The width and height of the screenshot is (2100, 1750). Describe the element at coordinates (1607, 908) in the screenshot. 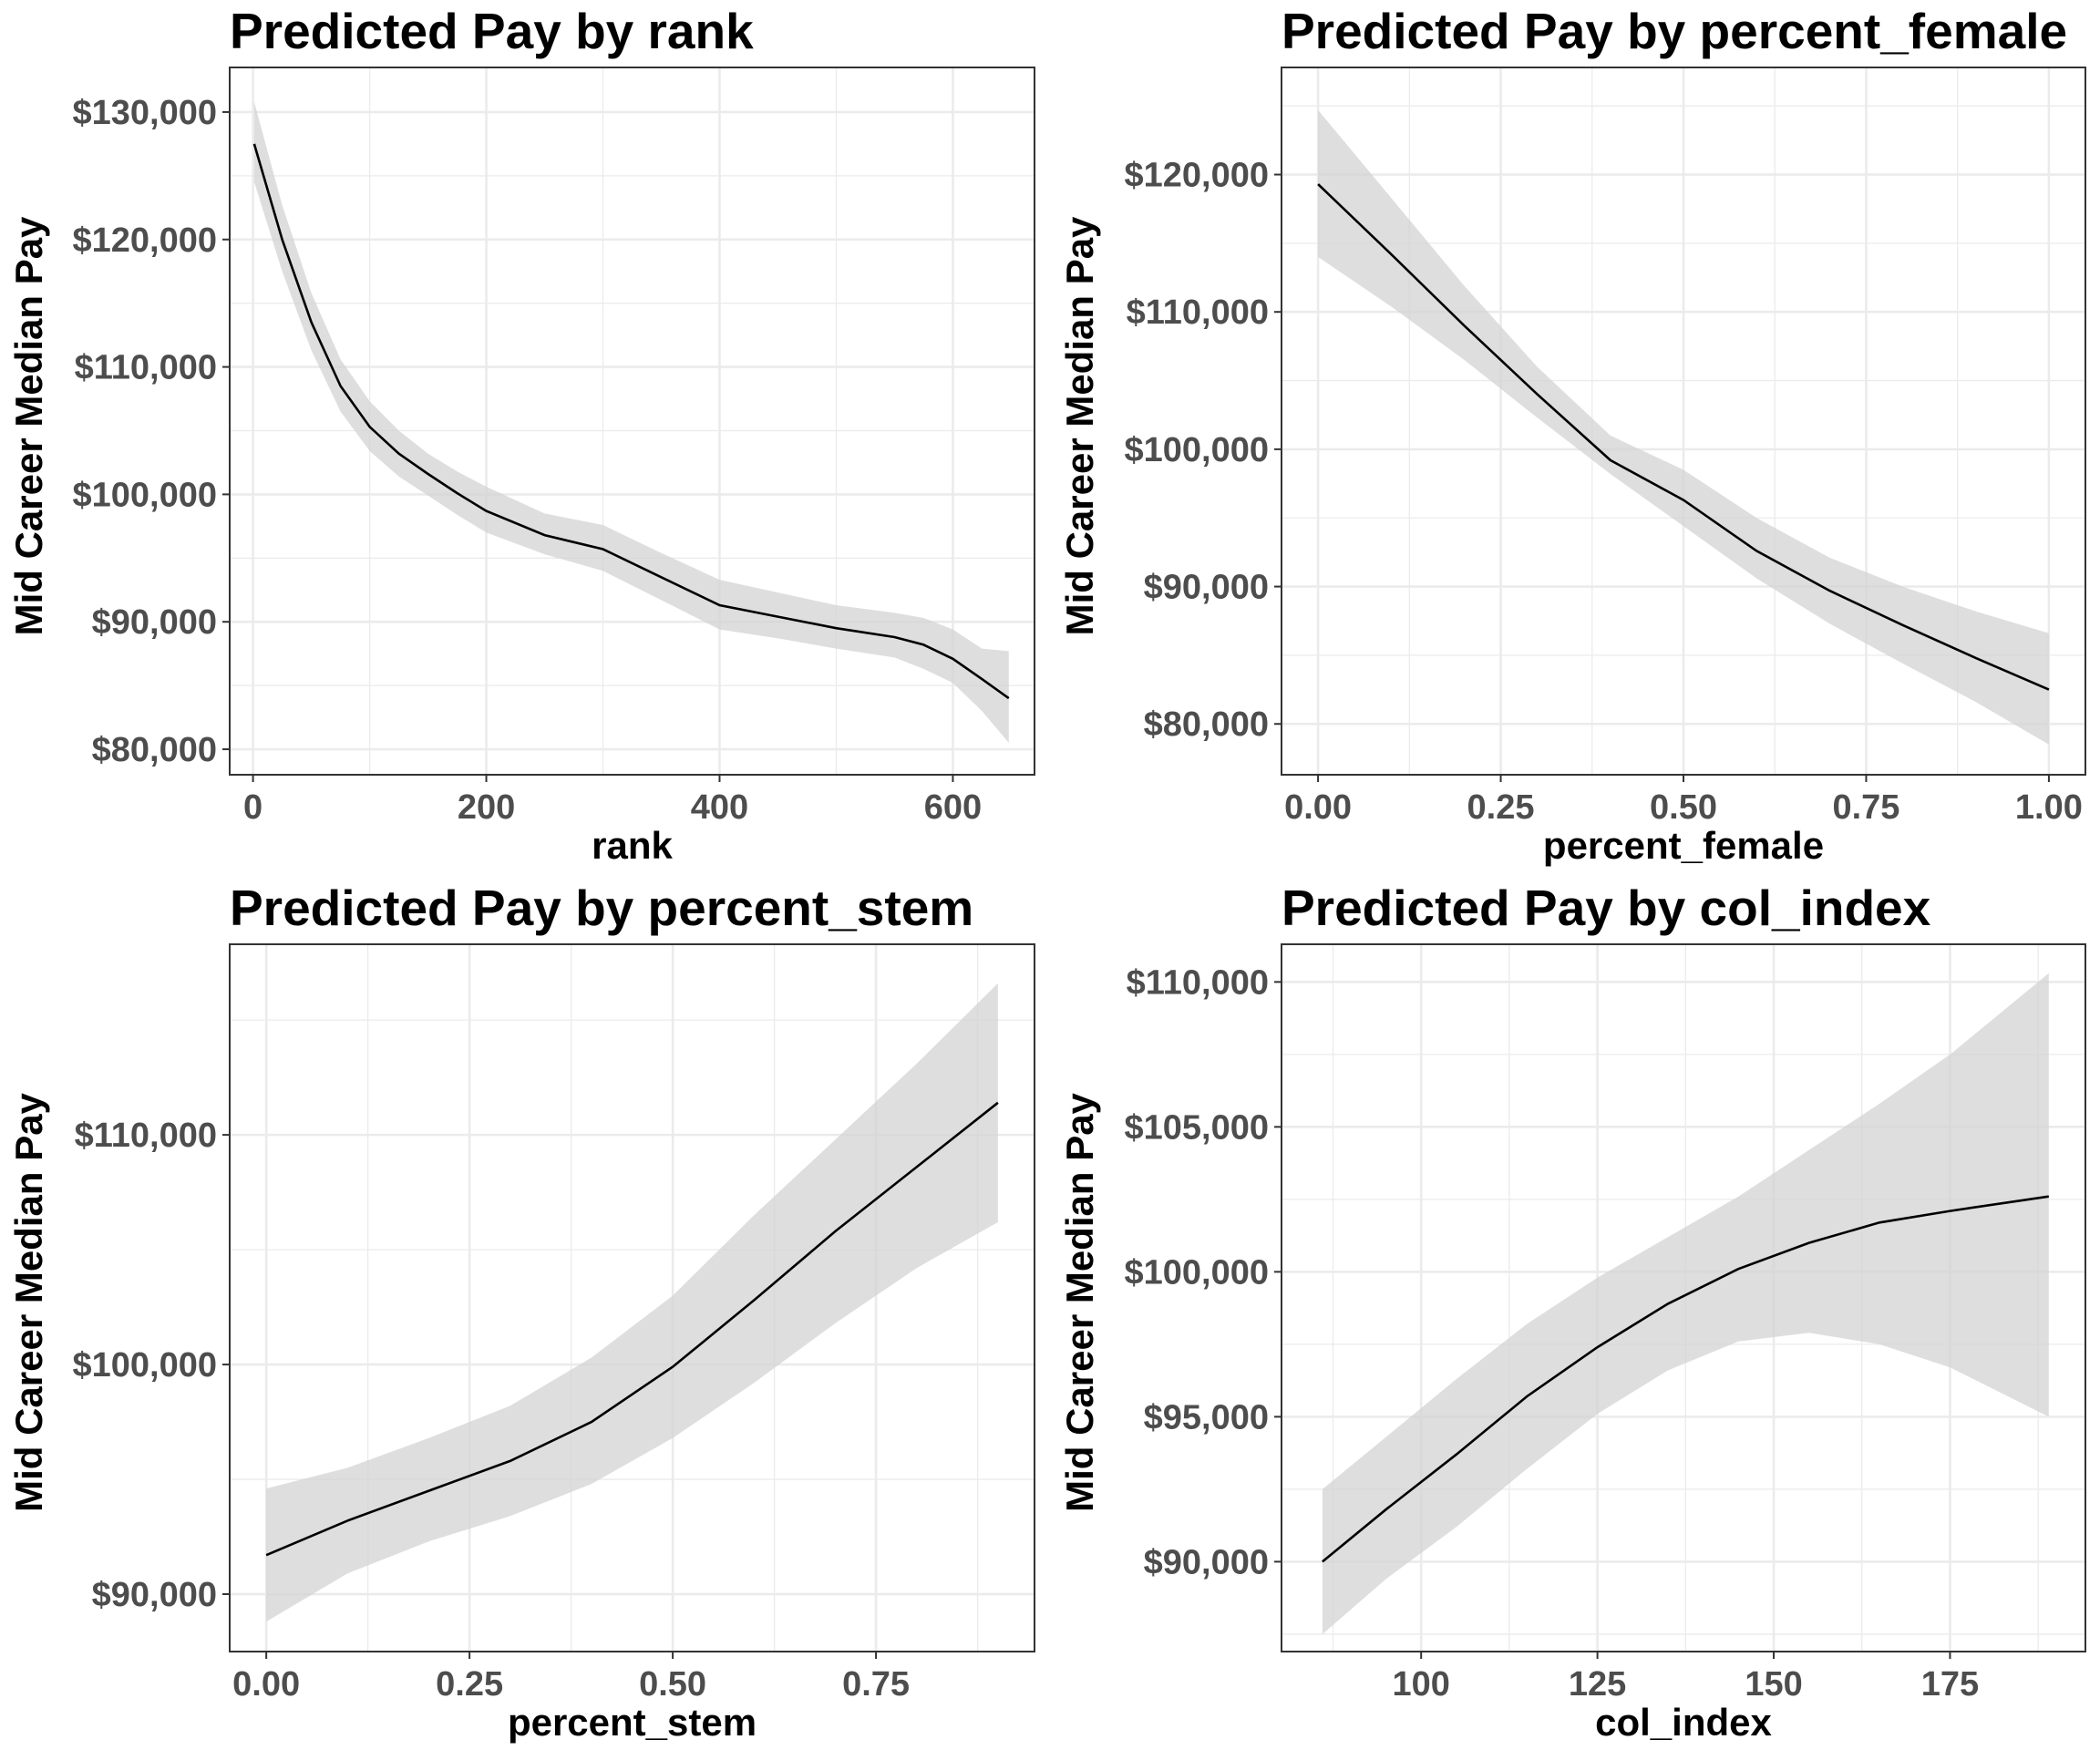

I see `panel-title: Predicted Pay by col_index` at that location.